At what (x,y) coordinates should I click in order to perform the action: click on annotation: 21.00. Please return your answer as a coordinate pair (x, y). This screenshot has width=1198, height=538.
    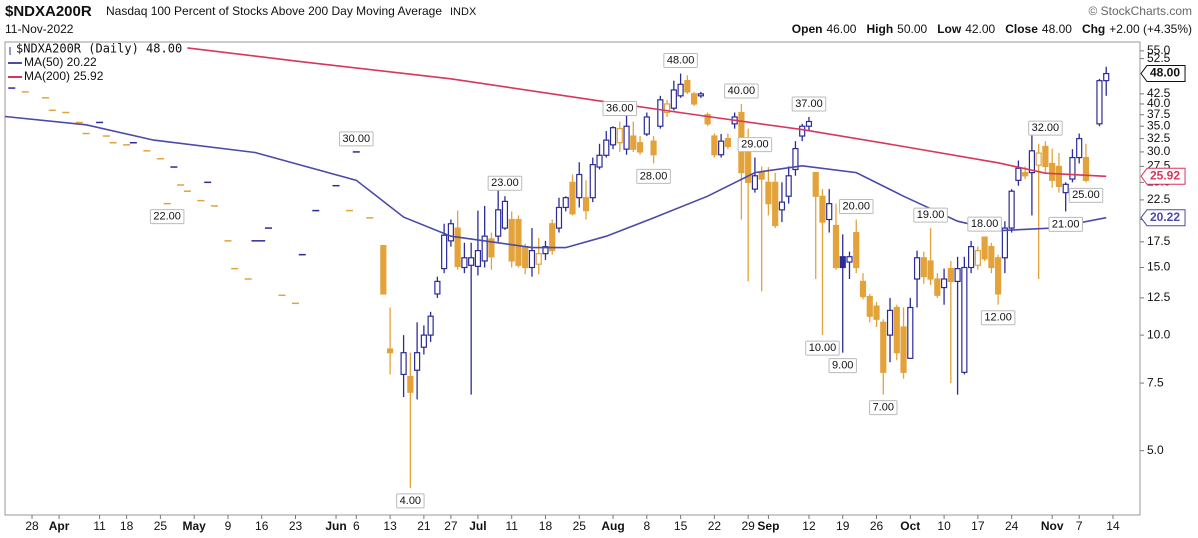
    Looking at the image, I should click on (1065, 224).